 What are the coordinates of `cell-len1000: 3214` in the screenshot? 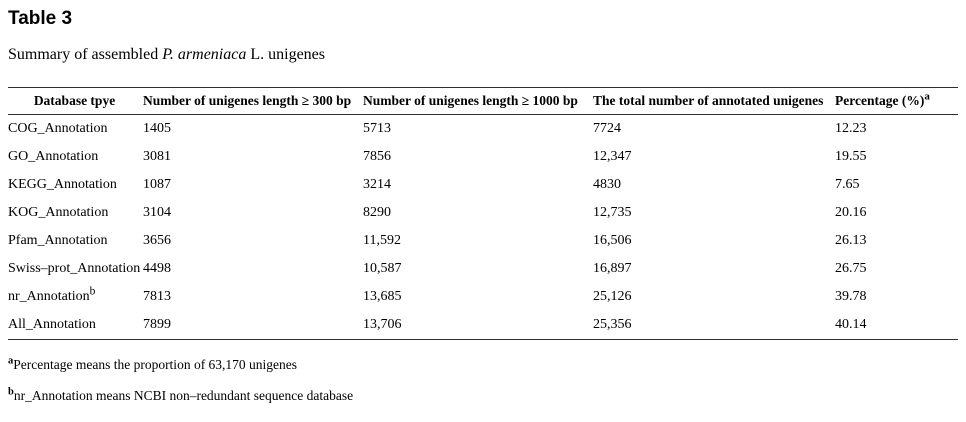 It's located at (377, 184).